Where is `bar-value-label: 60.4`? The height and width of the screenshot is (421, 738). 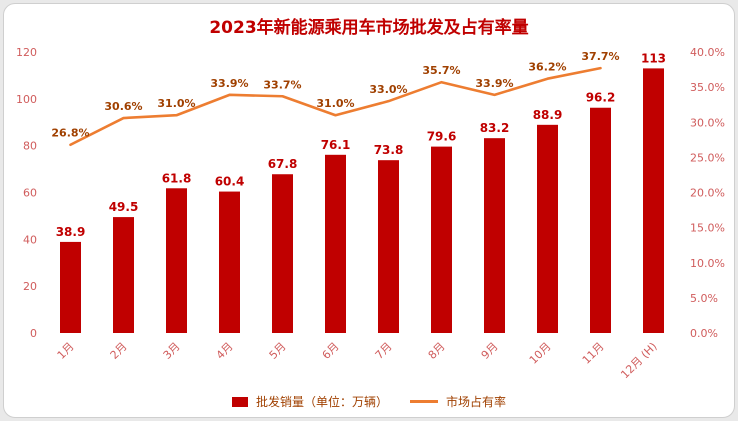 bar-value-label: 60.4 is located at coordinates (230, 182).